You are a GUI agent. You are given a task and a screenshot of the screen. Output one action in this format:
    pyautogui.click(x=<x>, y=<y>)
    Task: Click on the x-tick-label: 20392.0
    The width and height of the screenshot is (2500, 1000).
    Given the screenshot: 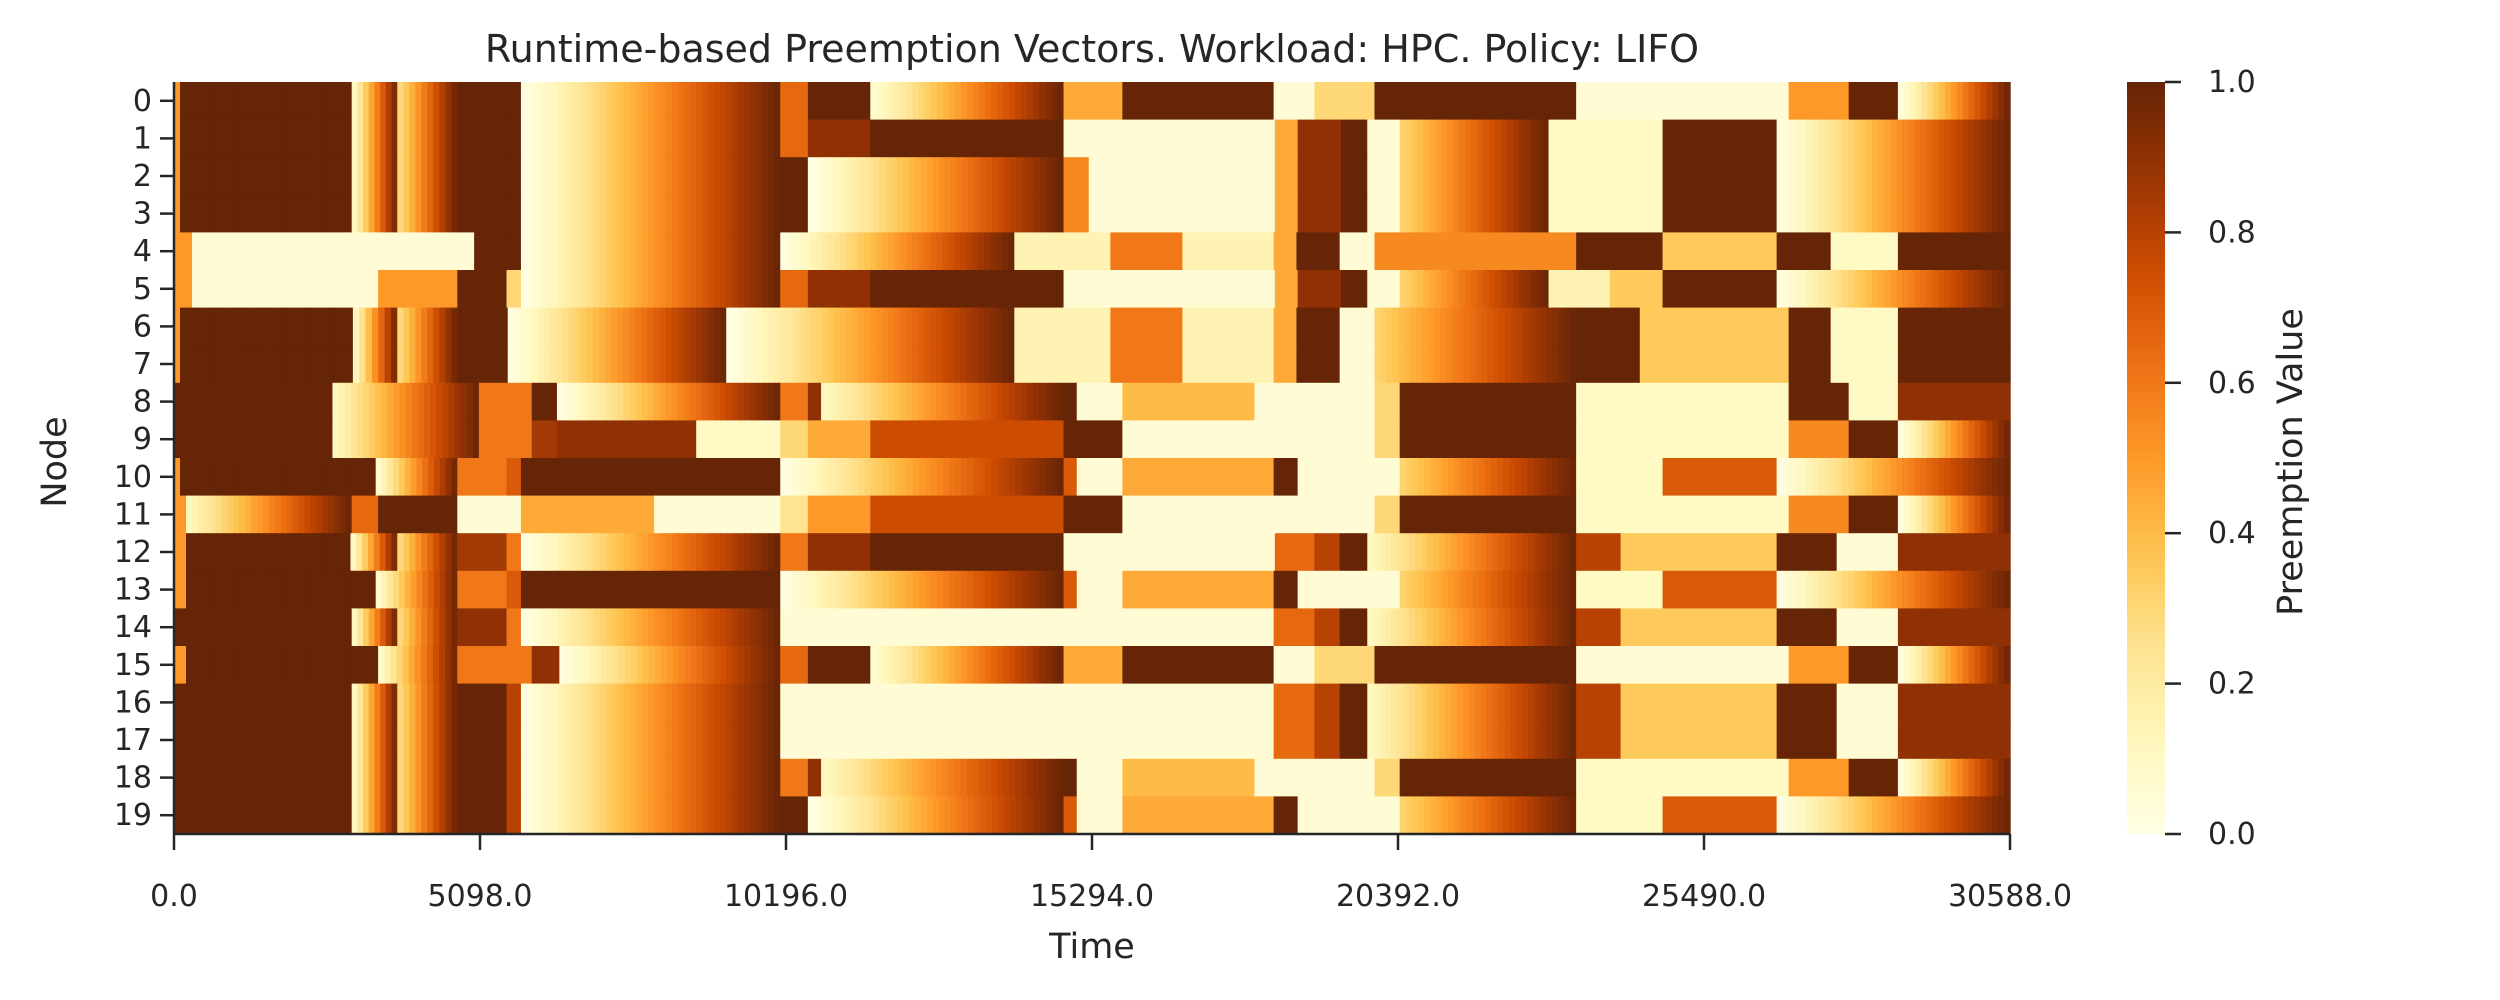 What is the action you would take?
    pyautogui.click(x=1398, y=896)
    